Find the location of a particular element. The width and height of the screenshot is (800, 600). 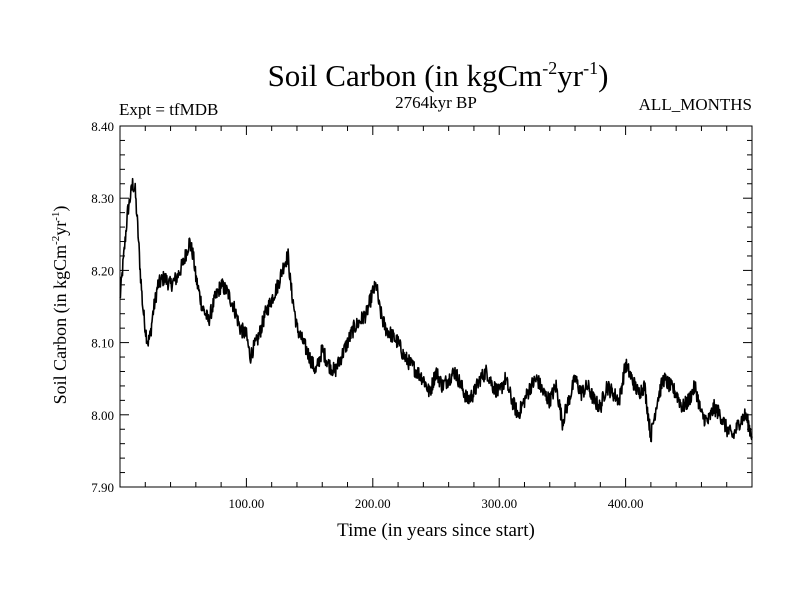

title-base: Soil Carbon (in kgCm is located at coordinates (405, 75).